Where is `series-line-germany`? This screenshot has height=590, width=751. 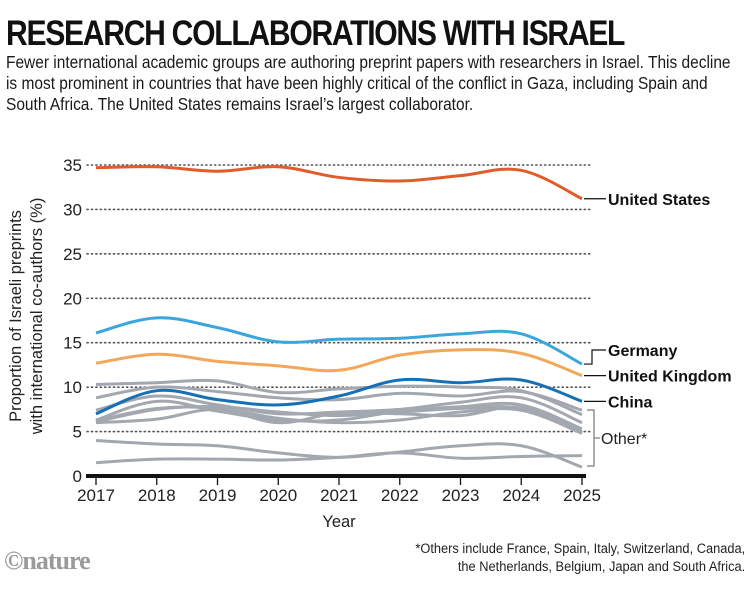 series-line-germany is located at coordinates (339, 341).